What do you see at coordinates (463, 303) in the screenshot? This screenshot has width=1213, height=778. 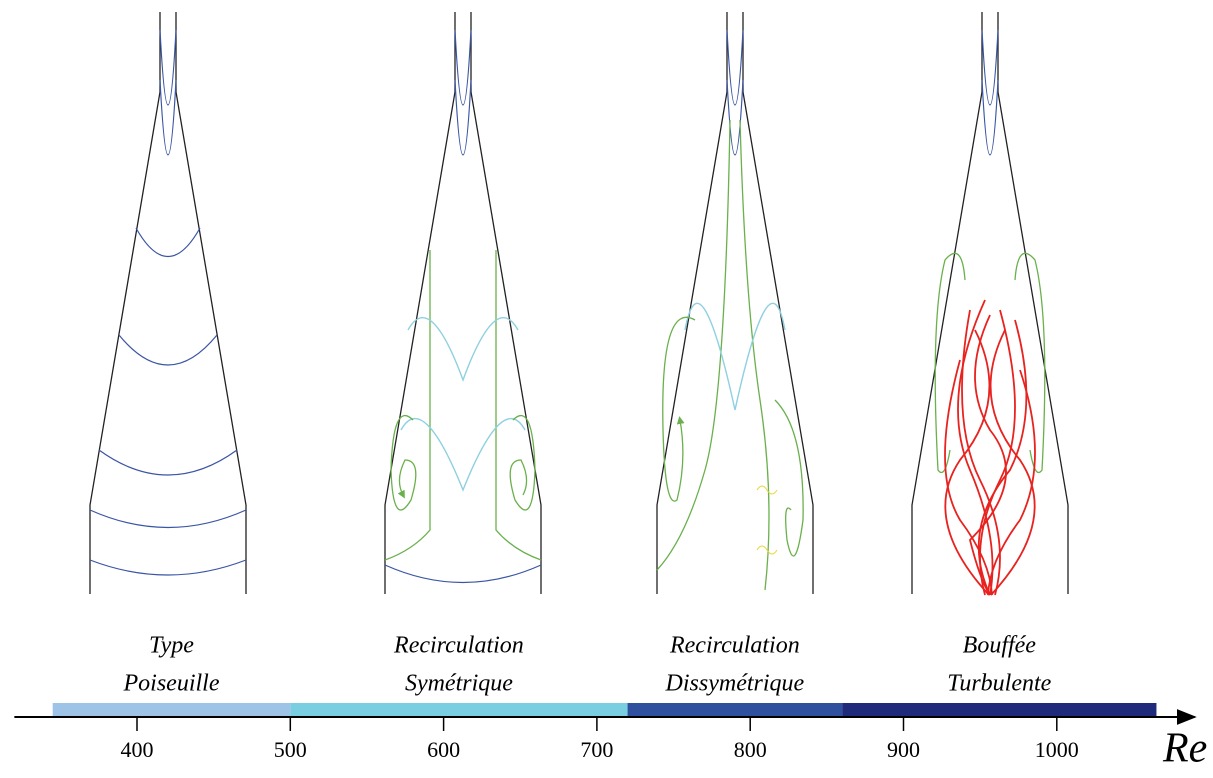 I see `nozzle-symmetric` at bounding box center [463, 303].